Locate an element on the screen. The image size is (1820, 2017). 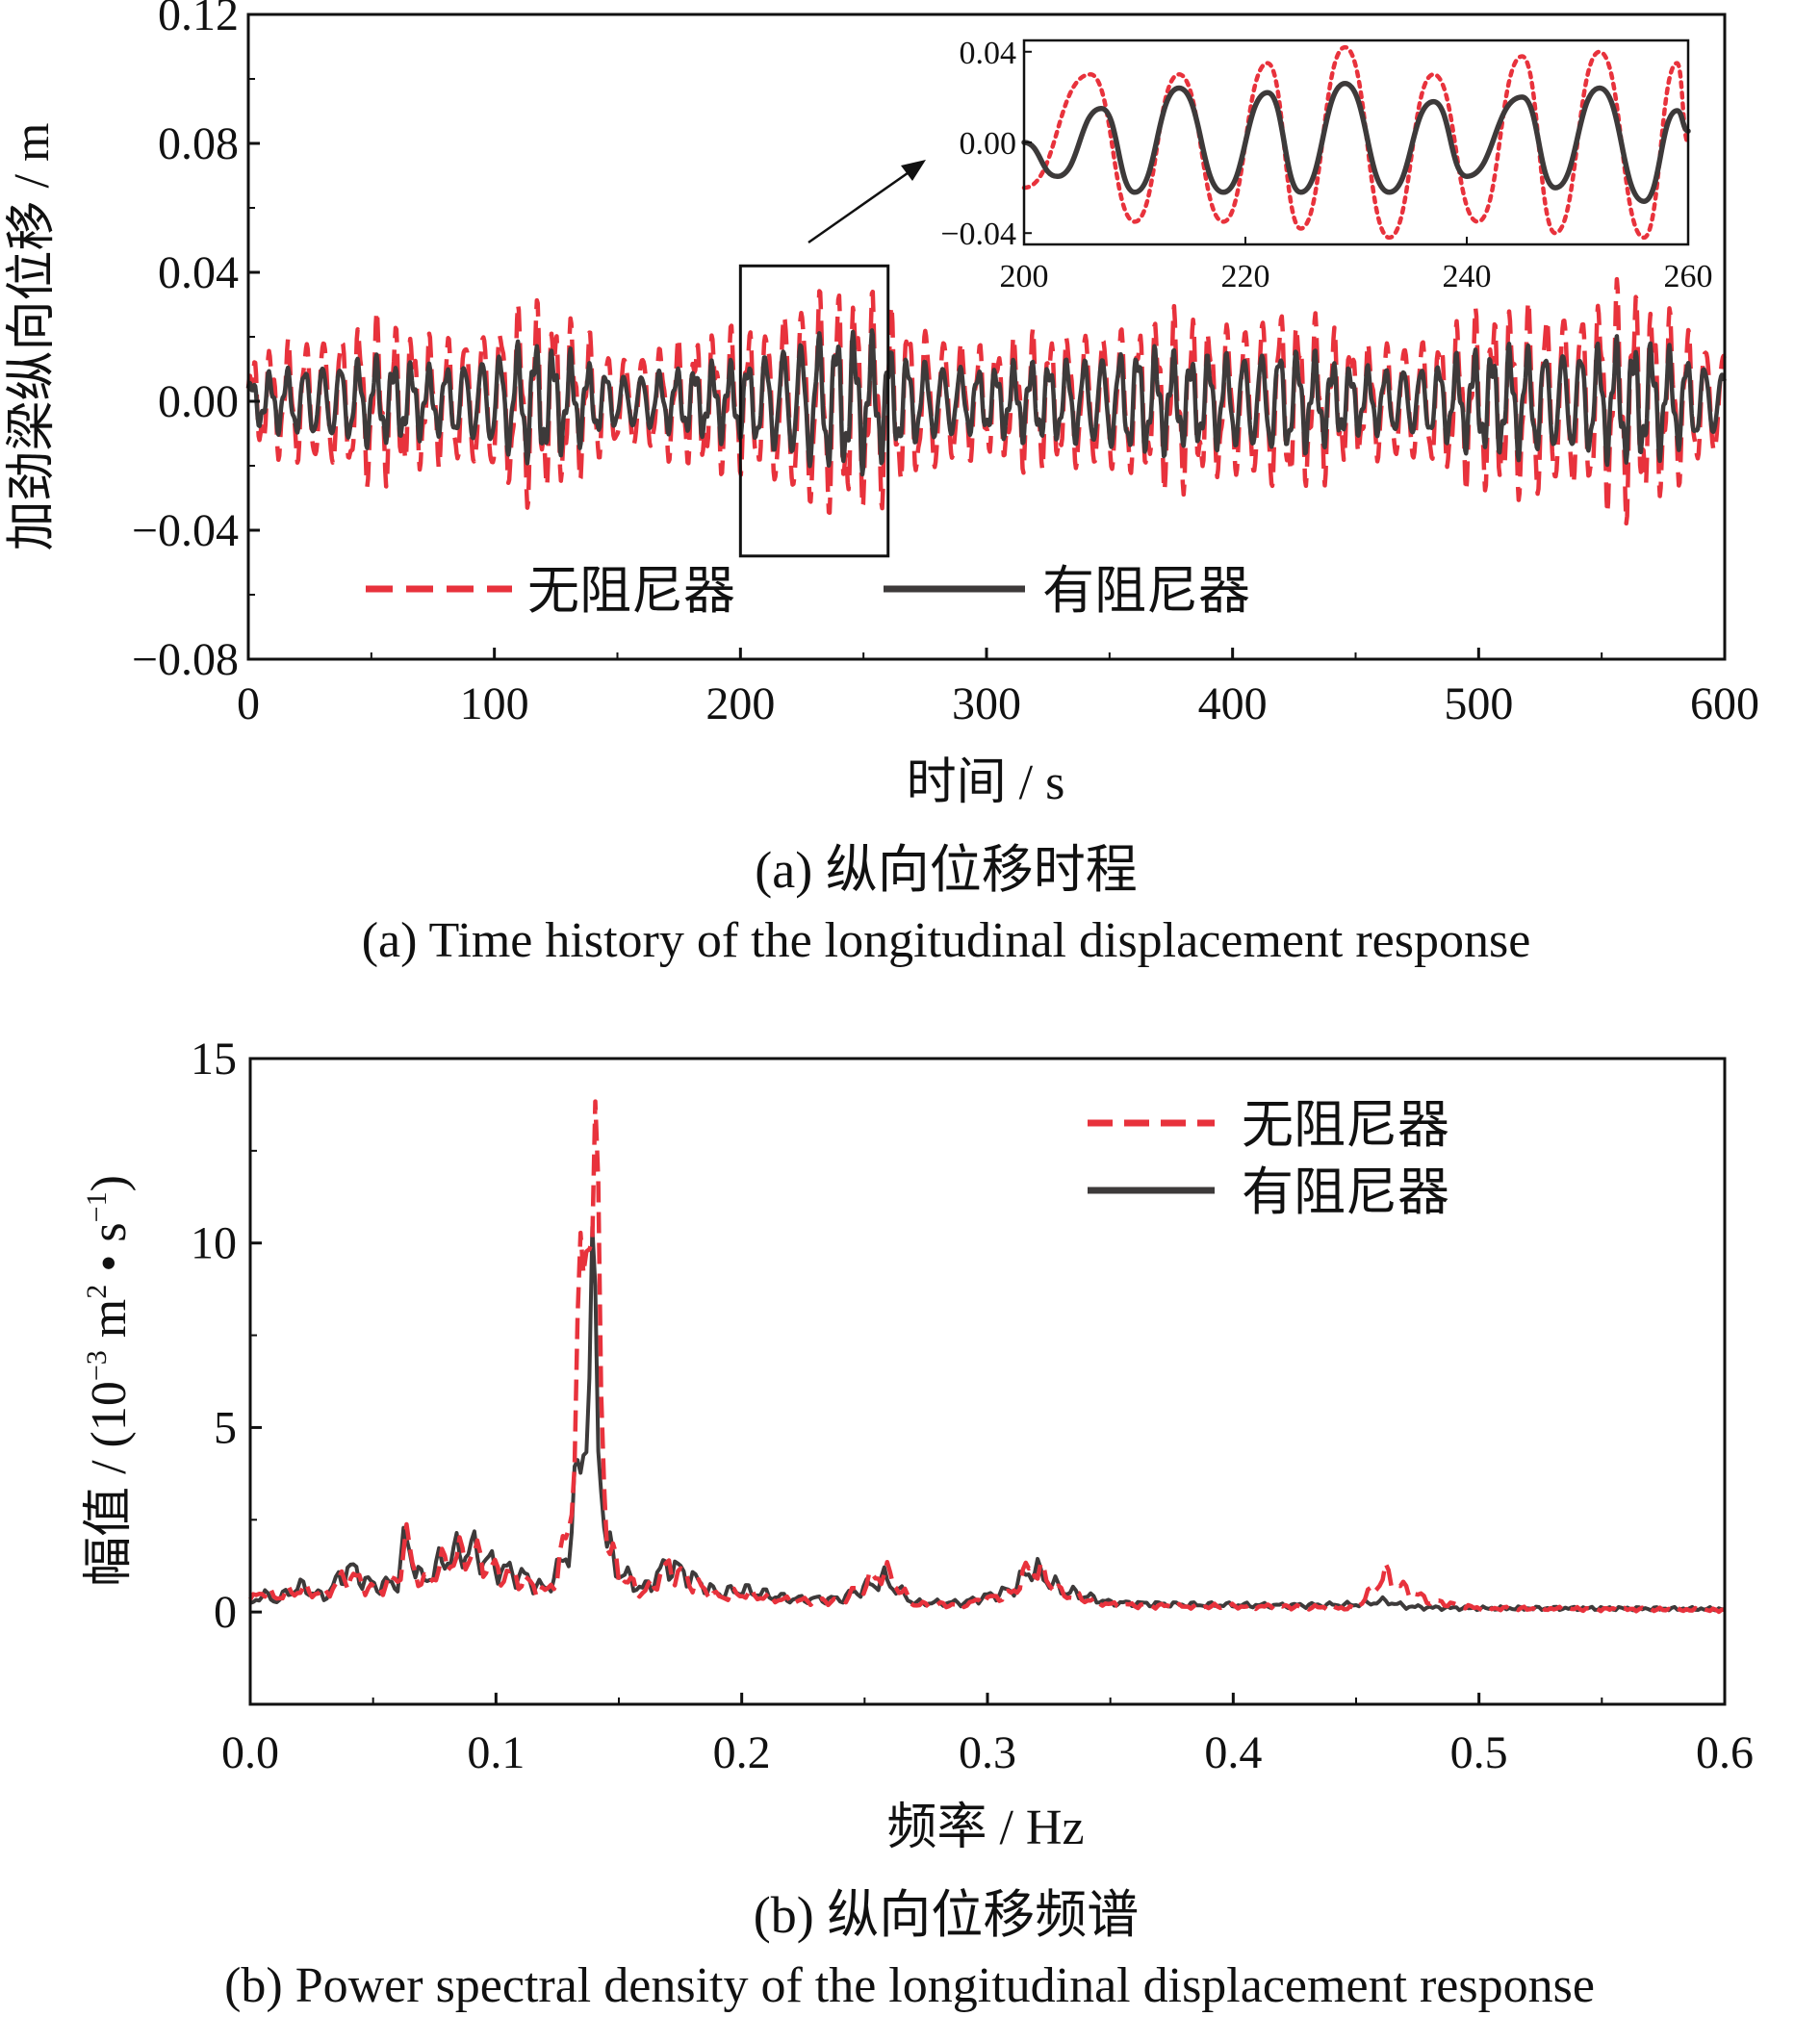
y-tick-label: 10 is located at coordinates (214, 1244).